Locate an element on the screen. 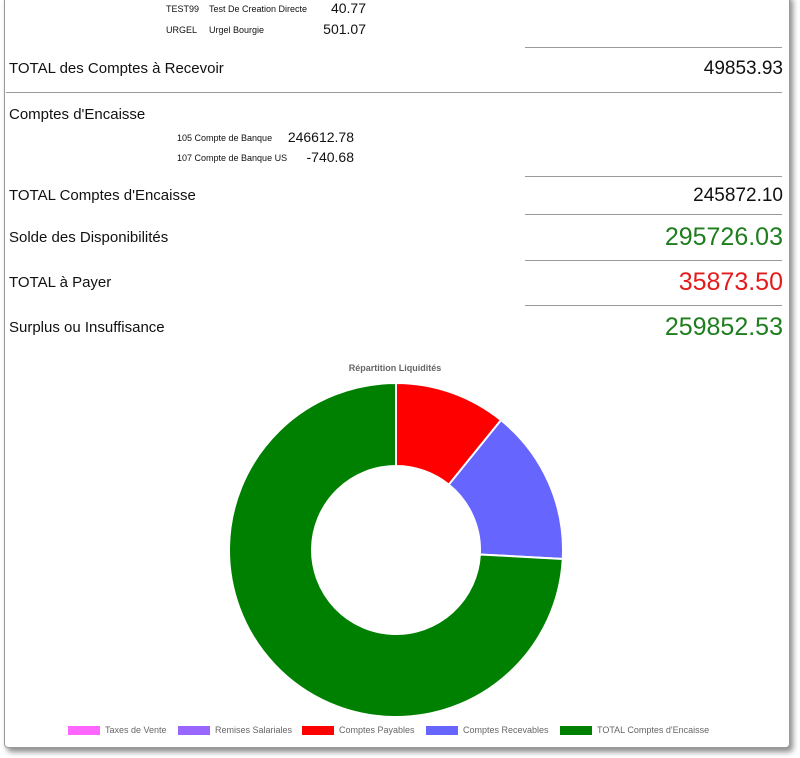  legend-item: Comptes Recevables is located at coordinates (487, 730).